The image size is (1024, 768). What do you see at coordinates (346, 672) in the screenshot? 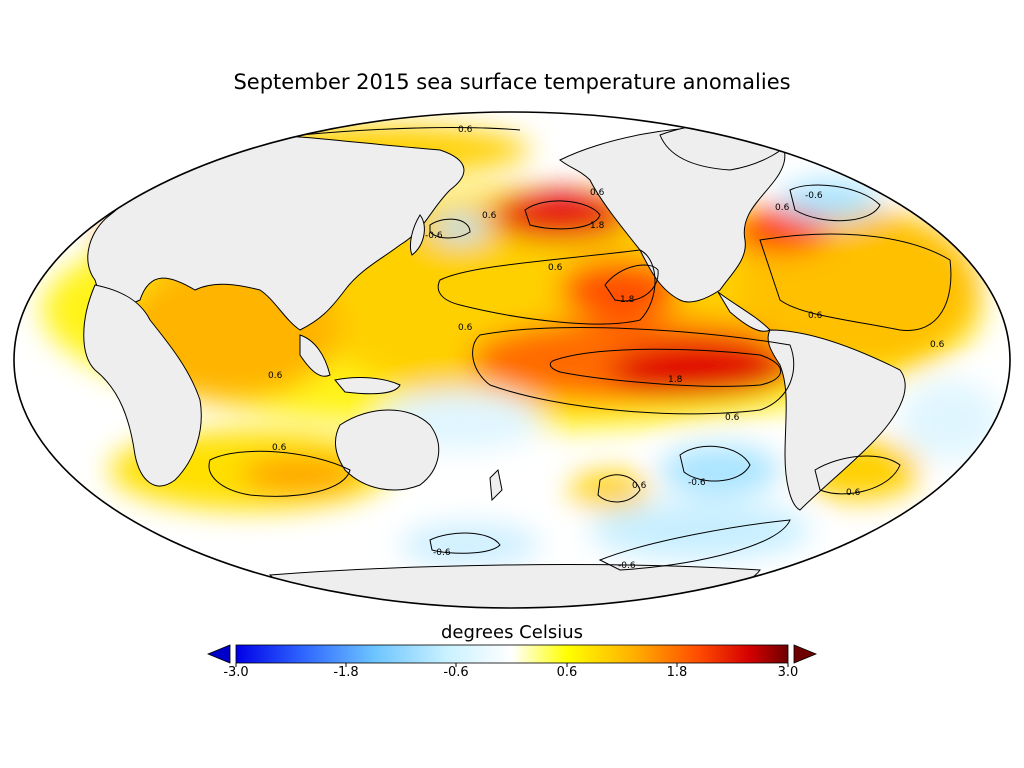
I see `colorbar-tick-label: -1.8` at bounding box center [346, 672].